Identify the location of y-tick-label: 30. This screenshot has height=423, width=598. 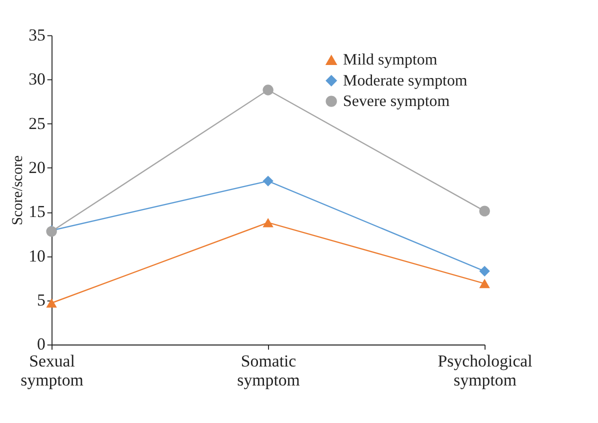
(37, 79).